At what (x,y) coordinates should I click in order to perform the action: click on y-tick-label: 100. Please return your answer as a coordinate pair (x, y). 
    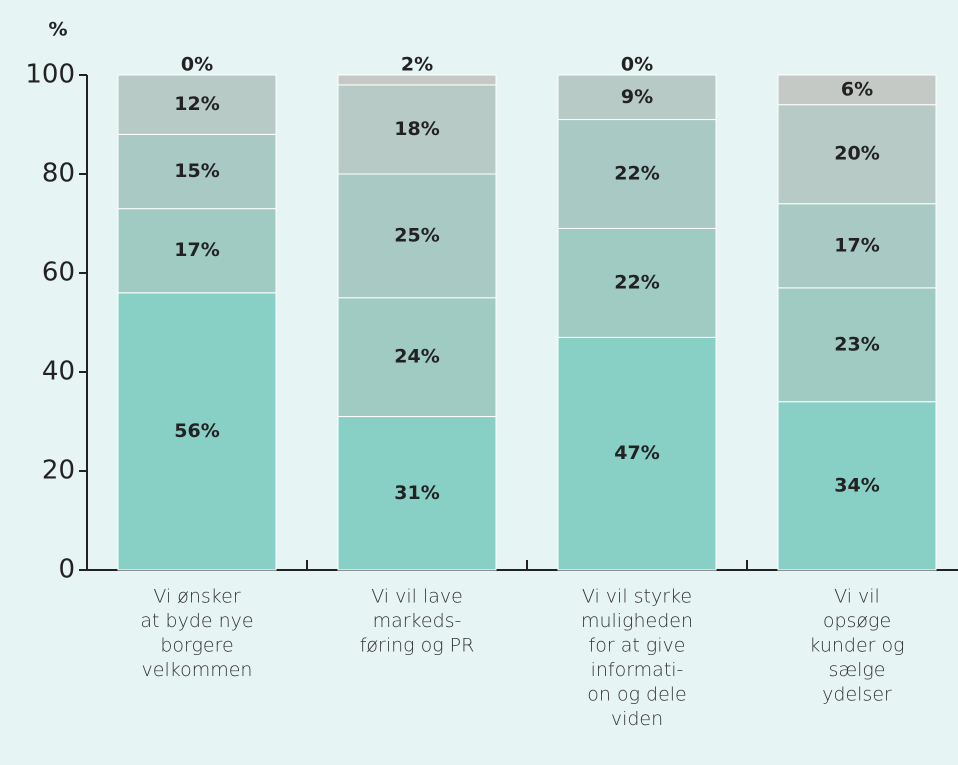
    Looking at the image, I should click on (50, 75).